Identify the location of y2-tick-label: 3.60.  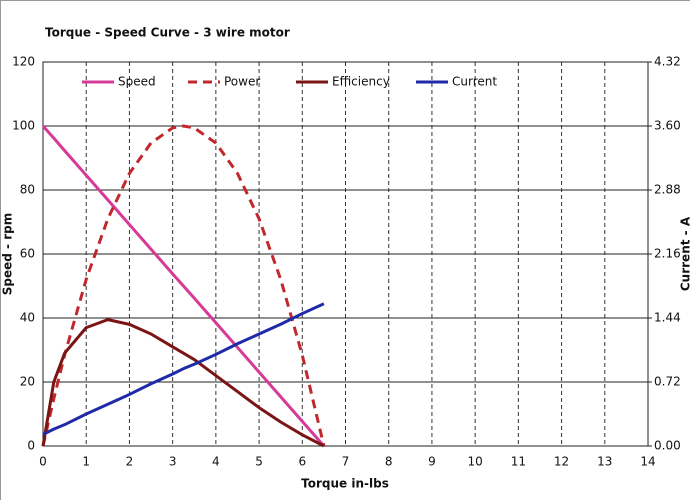
(667, 126).